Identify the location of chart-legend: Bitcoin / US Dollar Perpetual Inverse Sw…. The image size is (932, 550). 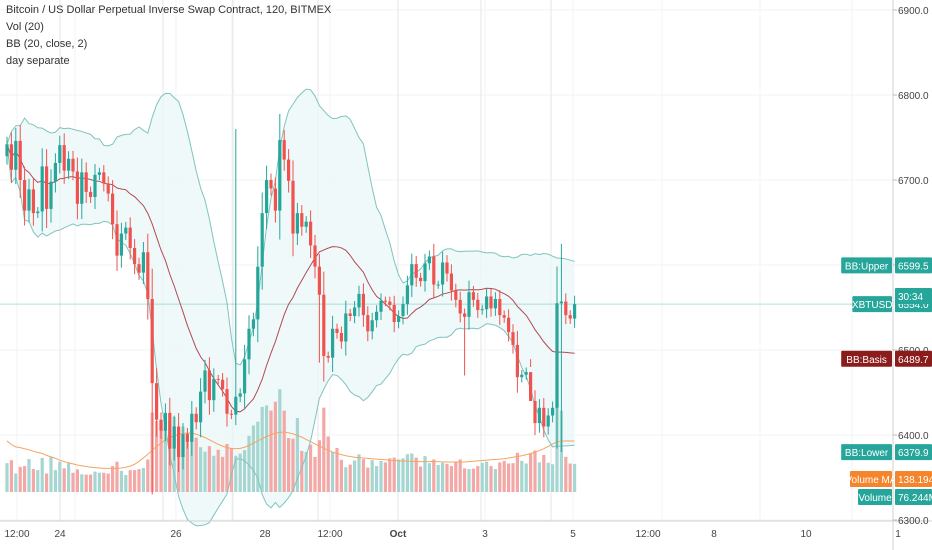
(168, 36).